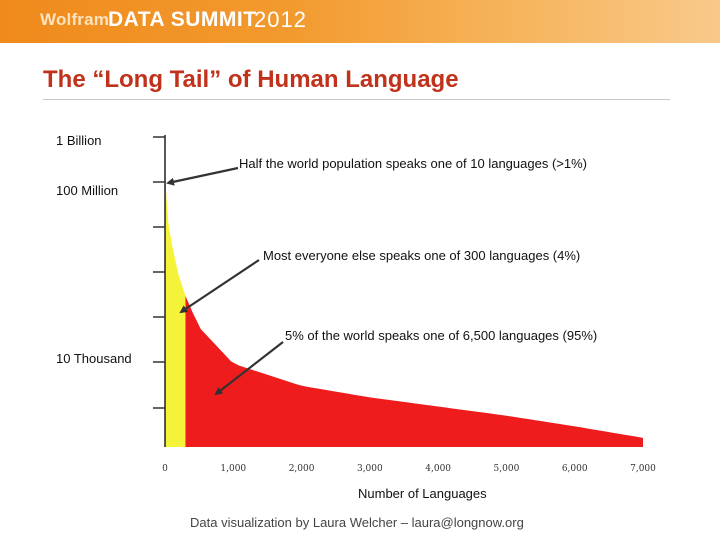 This screenshot has width=720, height=540. What do you see at coordinates (643, 469) in the screenshot?
I see `x-tick-label: 7,000` at bounding box center [643, 469].